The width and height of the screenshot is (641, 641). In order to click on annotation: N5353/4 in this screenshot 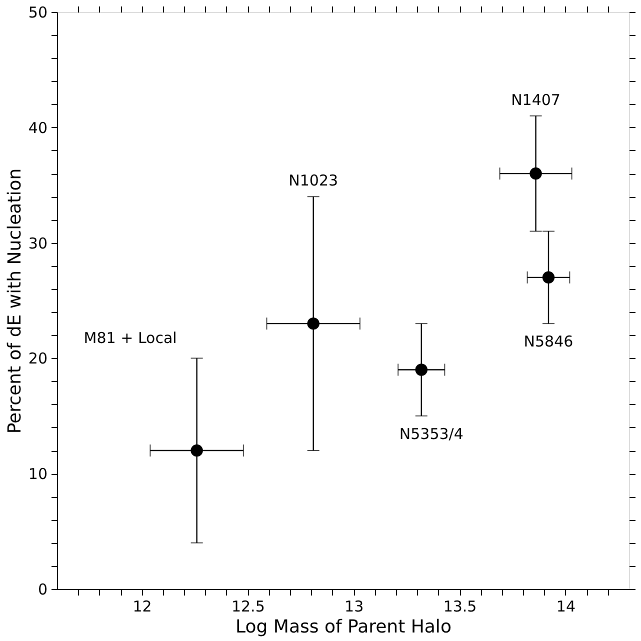, I will do `click(431, 433)`.